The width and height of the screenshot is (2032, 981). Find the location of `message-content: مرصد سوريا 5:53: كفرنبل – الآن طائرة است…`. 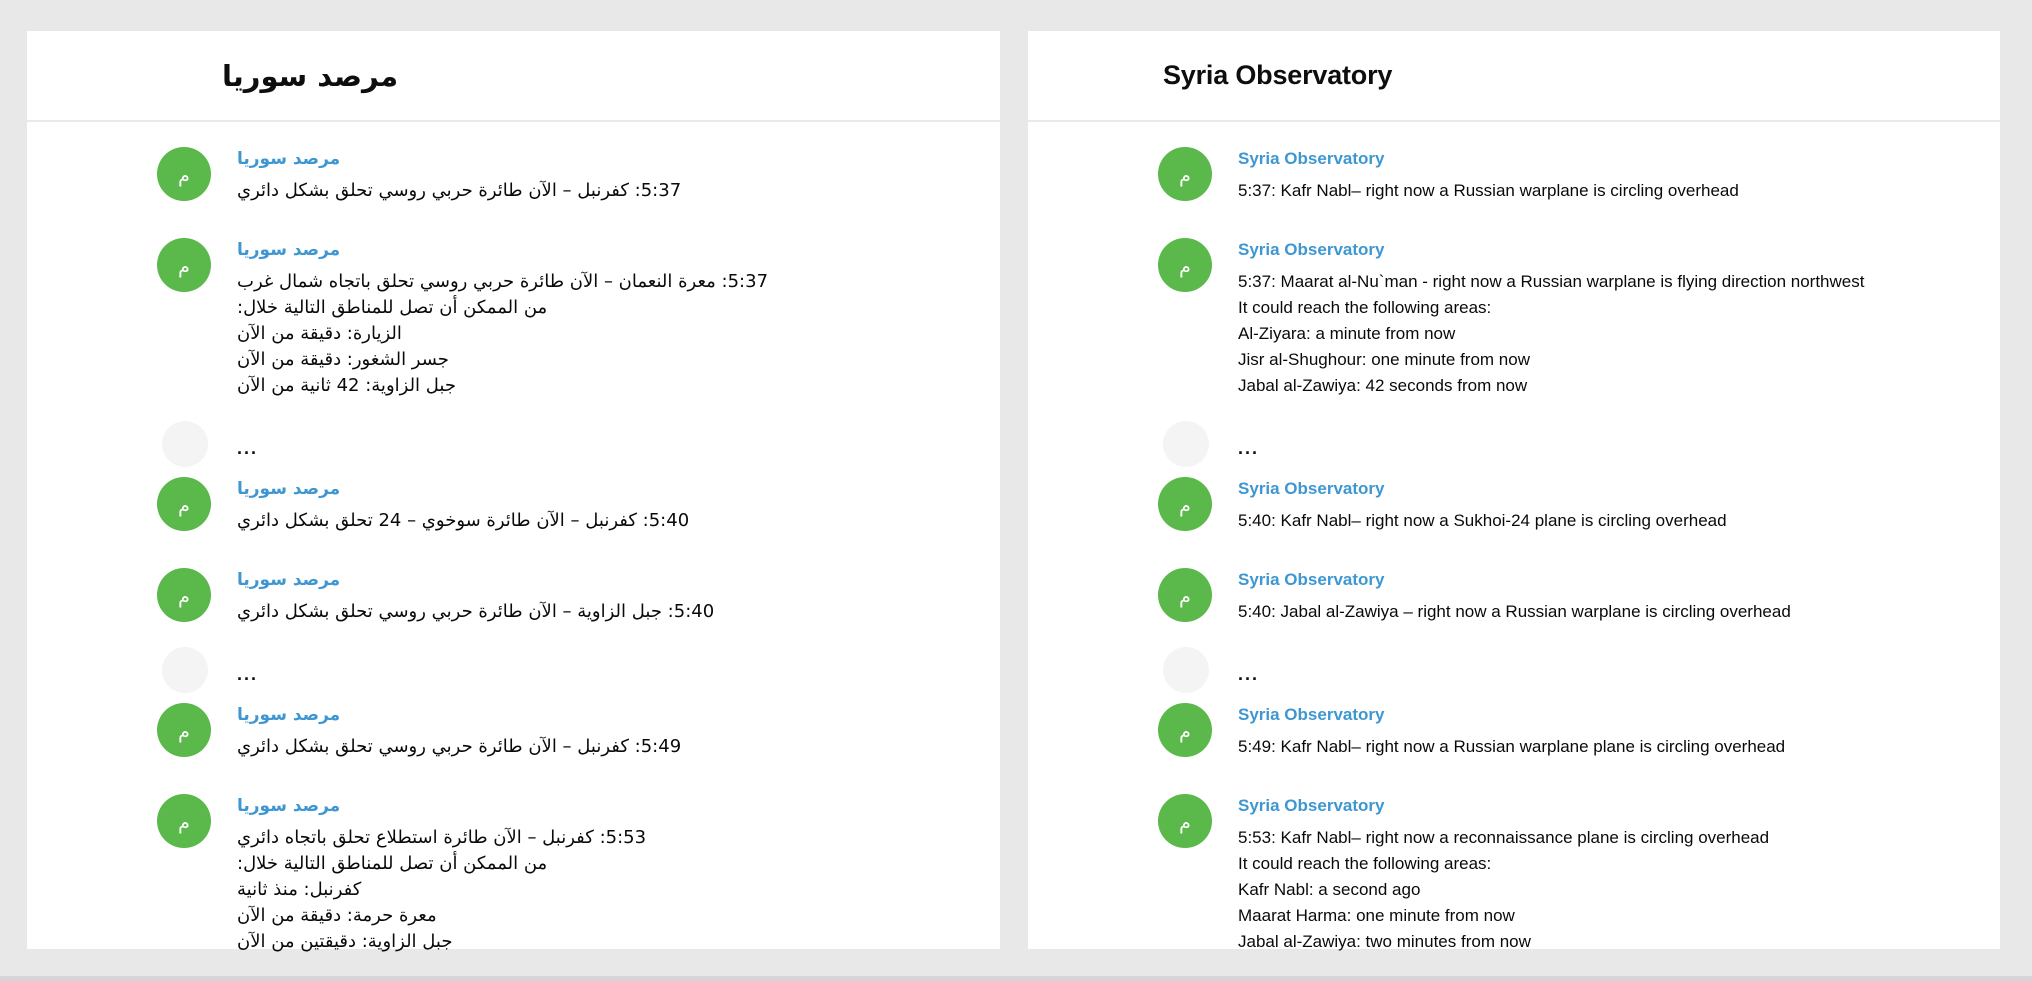

message-content: مرصد سوريا 5:53: كفرنبل – الآن طائرة است… is located at coordinates (441, 874).